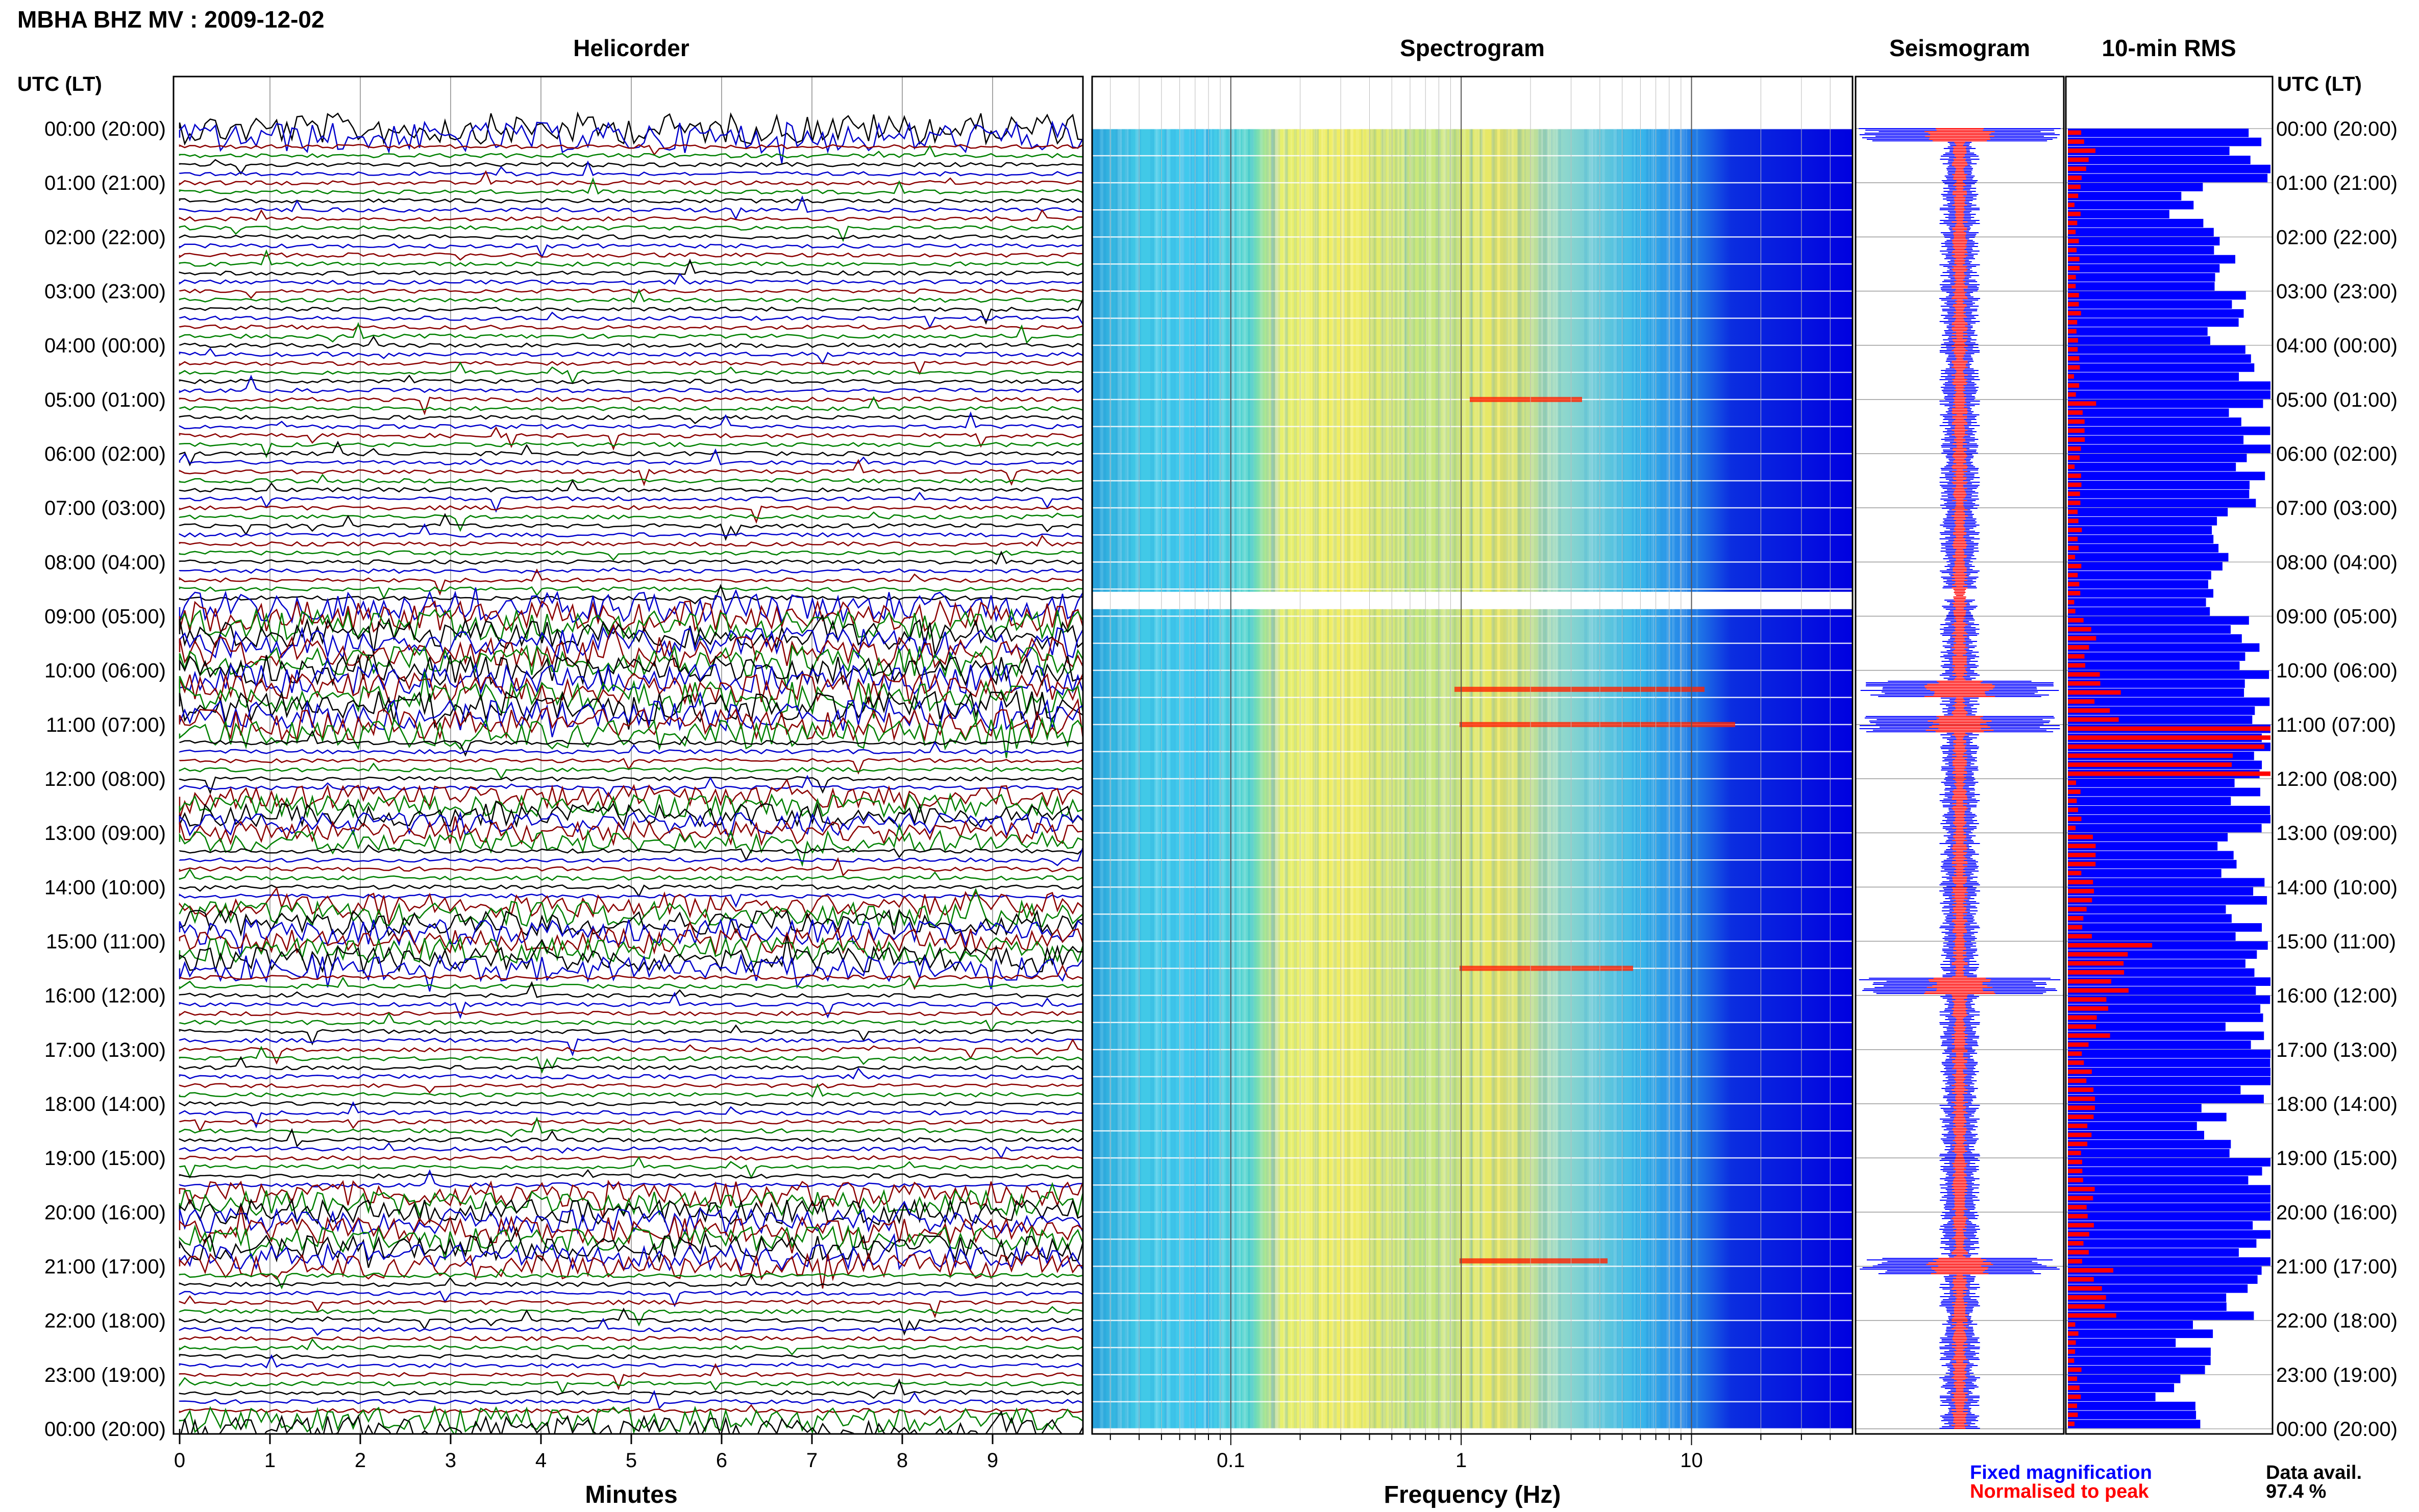 The image size is (2419, 1512). Describe the element at coordinates (1472, 600) in the screenshot. I see `spectrogram-data-gap` at that location.